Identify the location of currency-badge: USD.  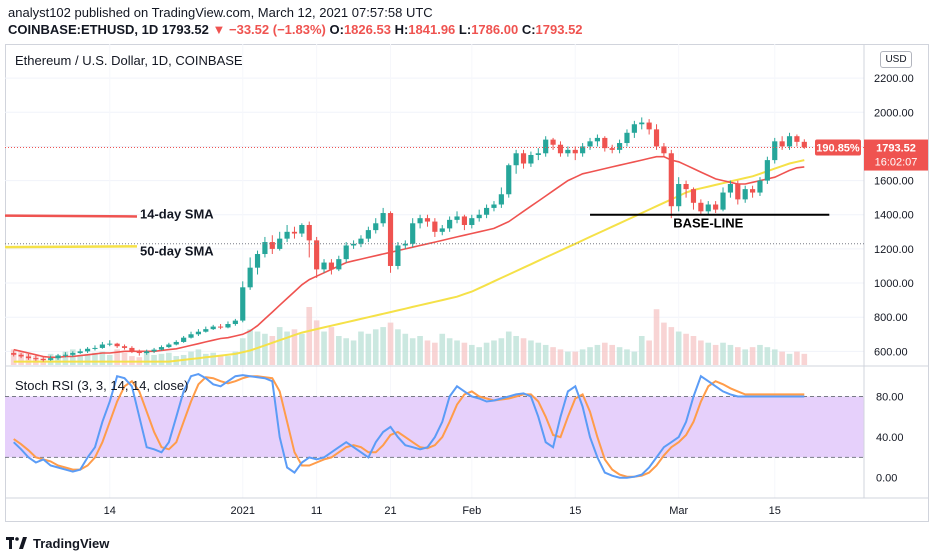
(896, 59).